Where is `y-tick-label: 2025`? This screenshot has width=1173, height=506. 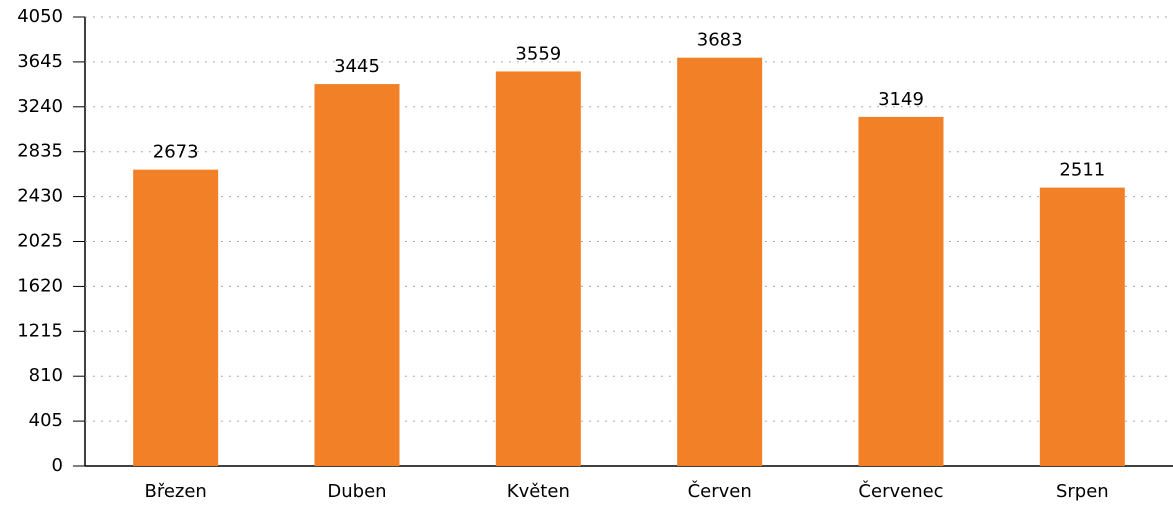 y-tick-label: 2025 is located at coordinates (40, 241).